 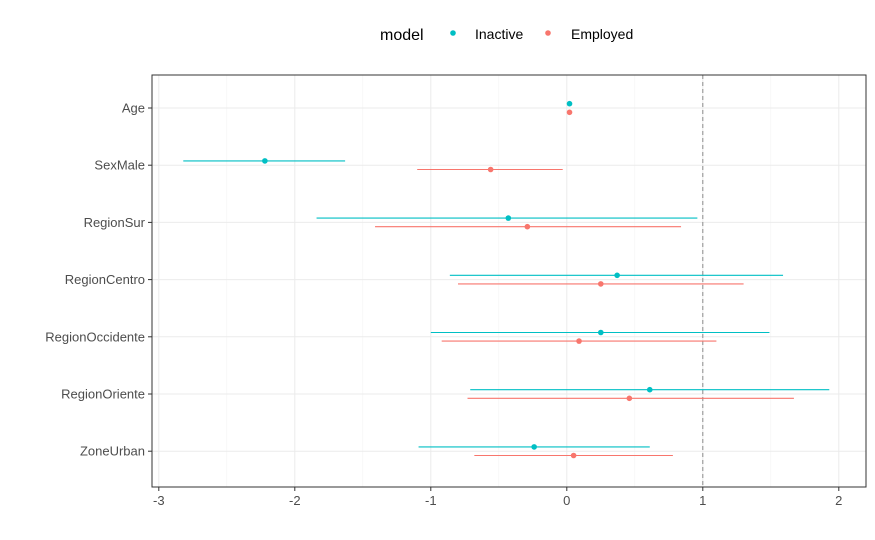 I want to click on y-tick-label: RegionOriente, so click(x=103, y=394).